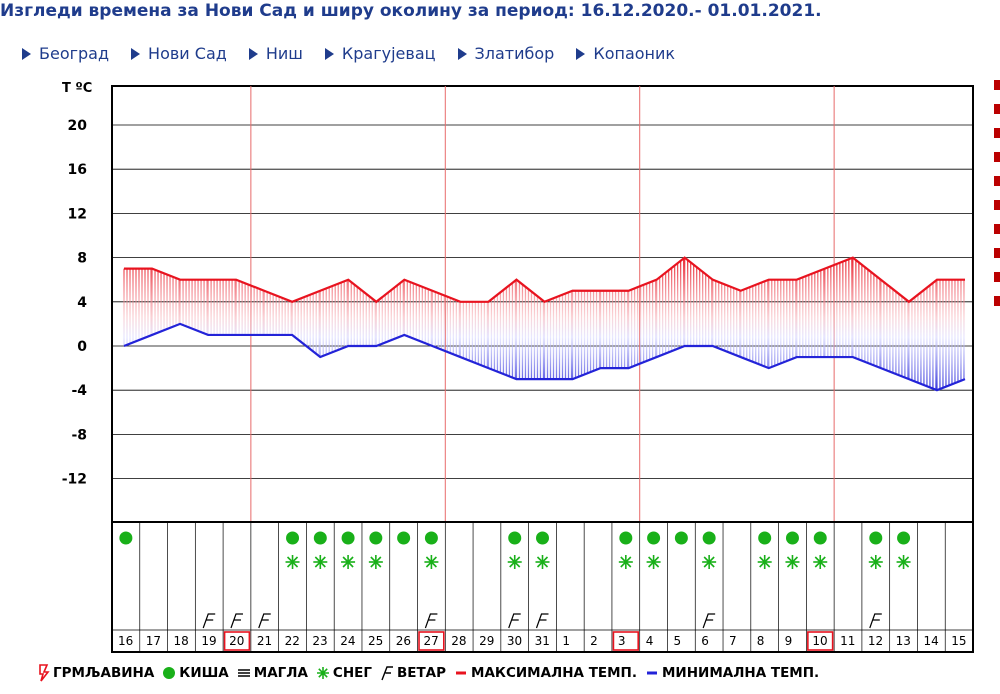 This screenshot has height=694, width=1000. What do you see at coordinates (79, 391) in the screenshot?
I see `y-tick-label: -4` at bounding box center [79, 391].